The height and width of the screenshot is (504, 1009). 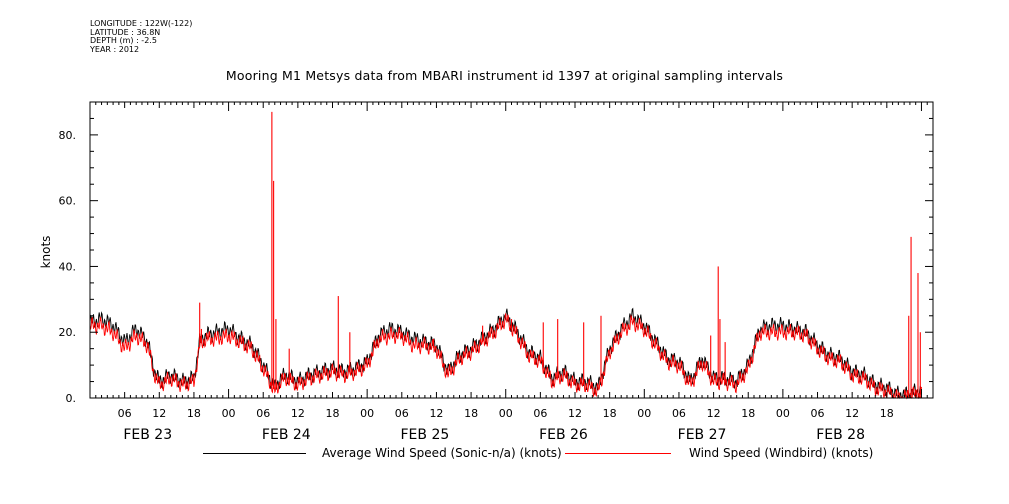 What do you see at coordinates (123, 41) in the screenshot?
I see `depth-label: DEPTH (m) : -2.5` at bounding box center [123, 41].